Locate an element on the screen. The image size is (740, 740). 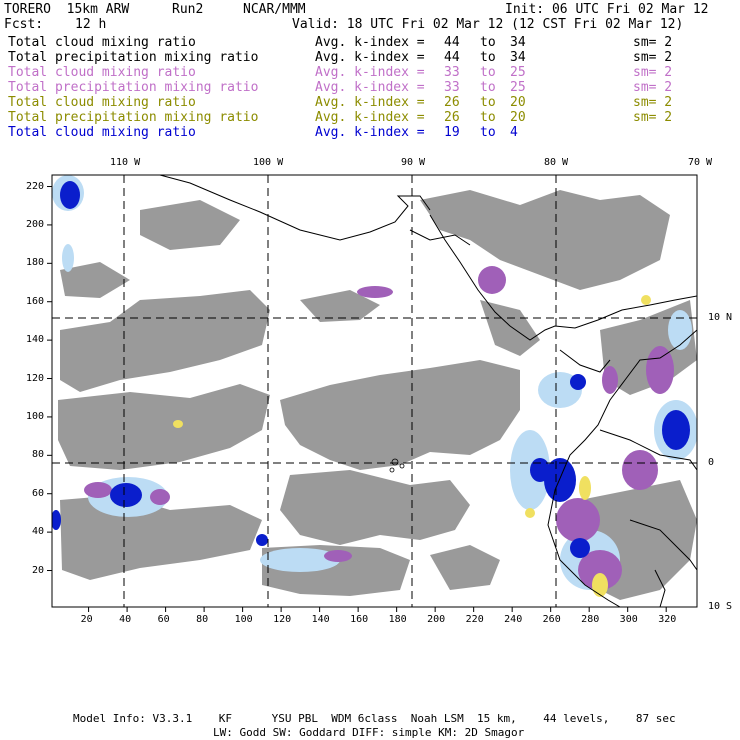
x-tick-label: 140 is located at coordinates (320, 619).